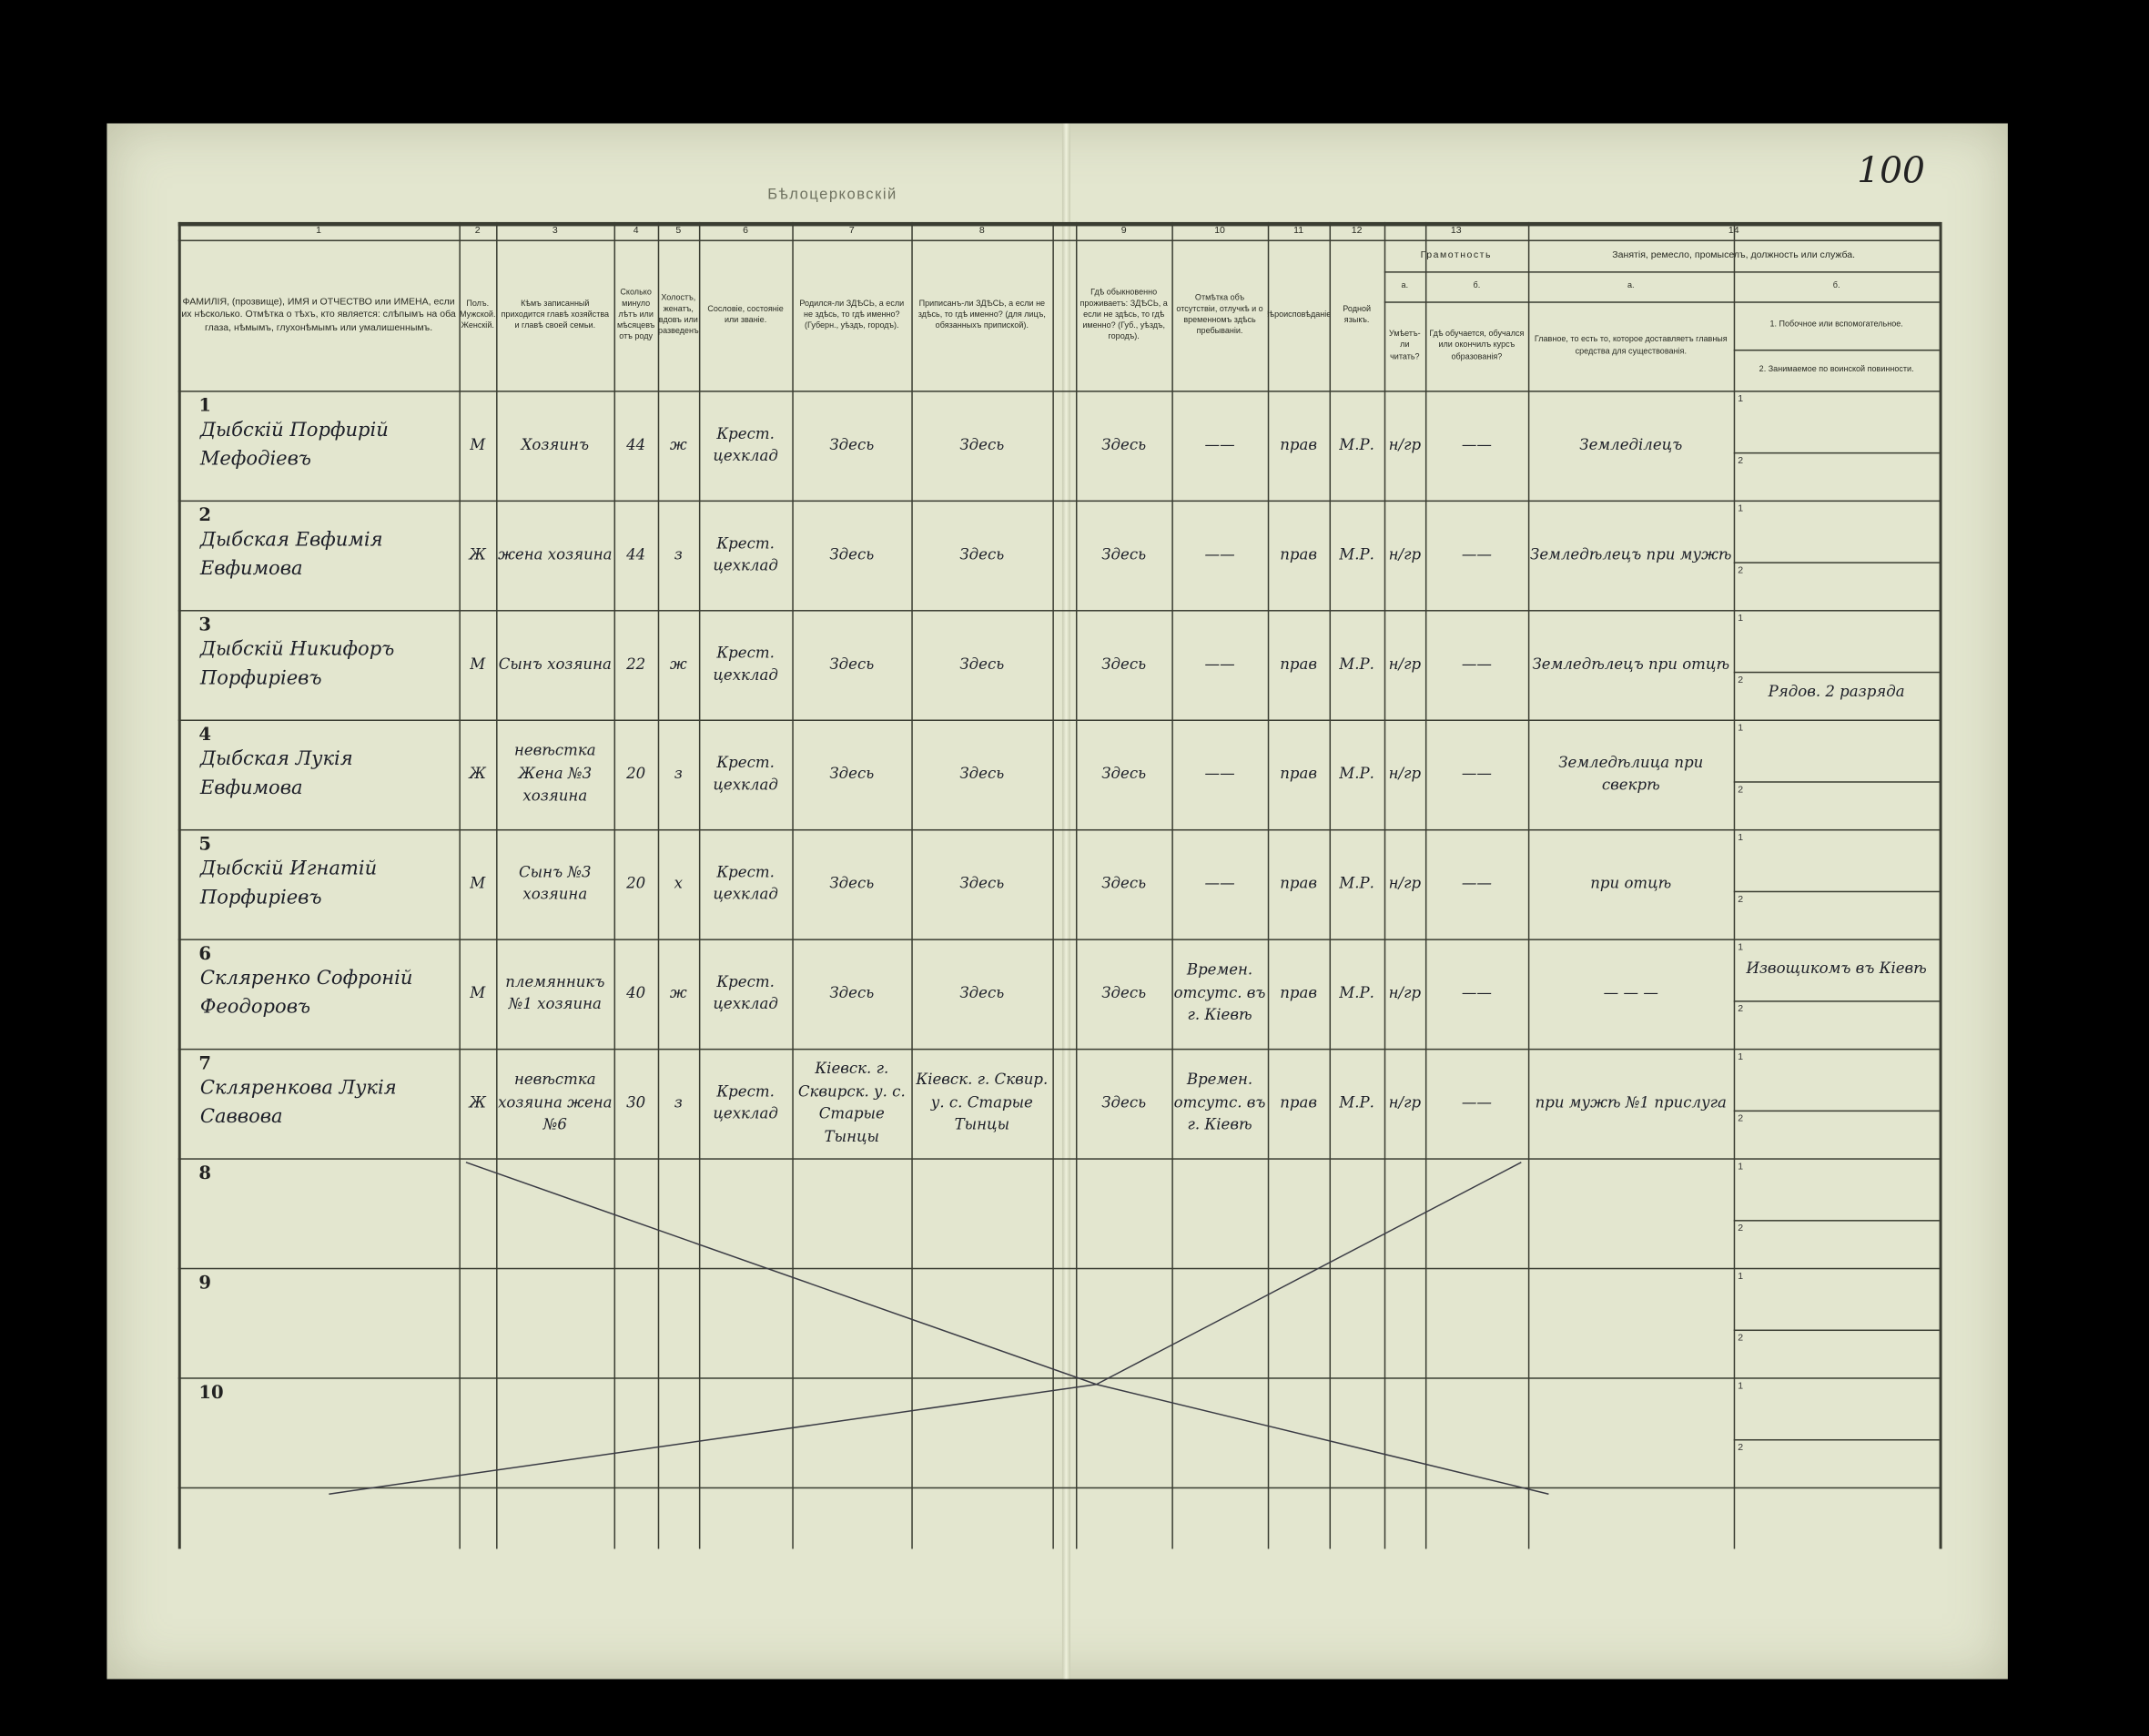 Image resolution: width=2149 pixels, height=1736 pixels. Describe the element at coordinates (1837, 350) in the screenshot. I see `header-subrule` at that location.